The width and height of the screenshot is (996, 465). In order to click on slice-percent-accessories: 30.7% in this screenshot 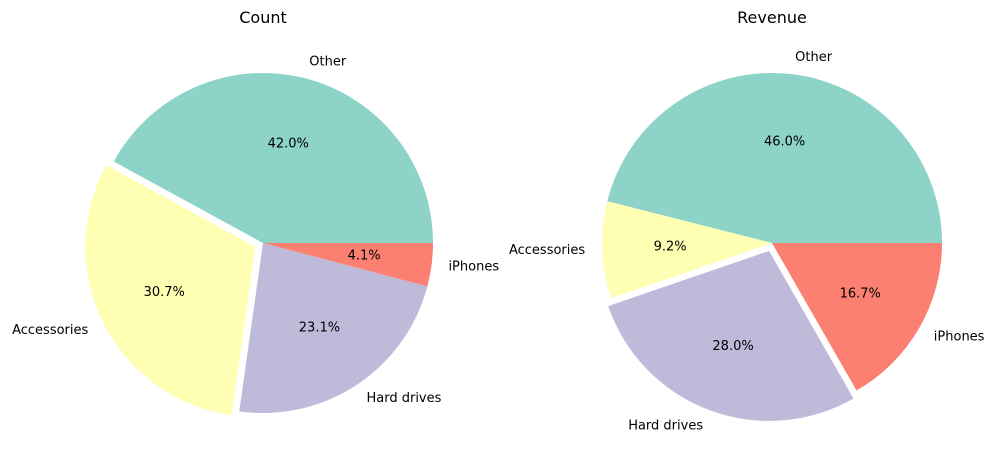, I will do `click(164, 292)`.